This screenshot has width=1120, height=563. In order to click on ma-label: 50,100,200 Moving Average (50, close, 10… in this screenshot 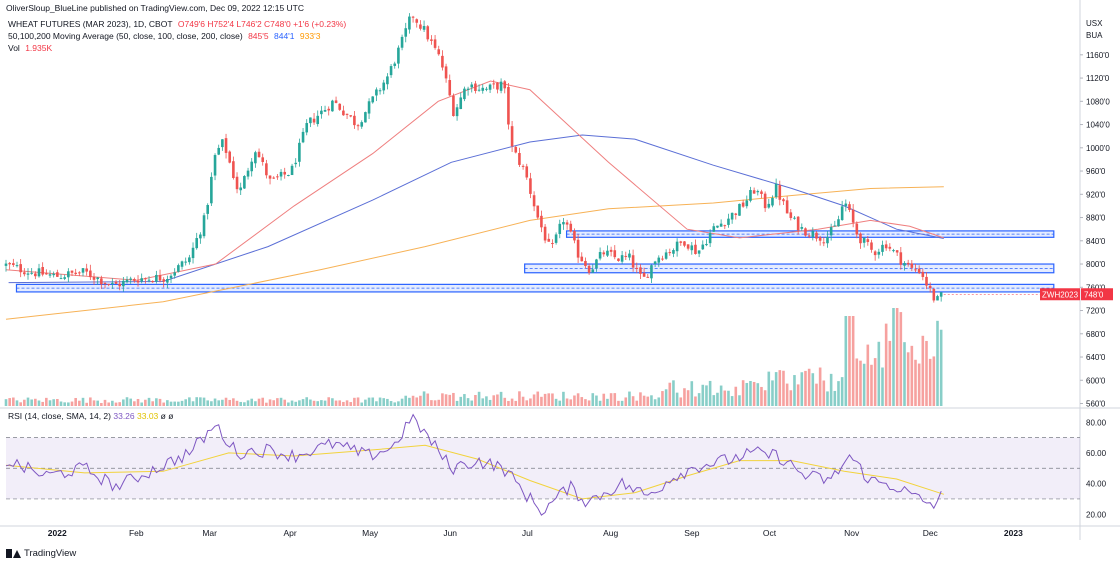, I will do `click(125, 36)`.